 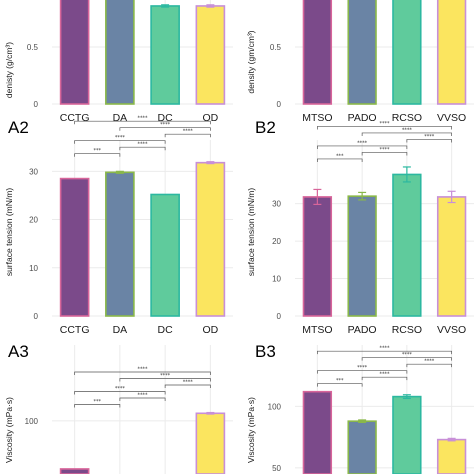 What do you see at coordinates (276, 279) in the screenshot?
I see `b2-ytick-label: 10` at bounding box center [276, 279].